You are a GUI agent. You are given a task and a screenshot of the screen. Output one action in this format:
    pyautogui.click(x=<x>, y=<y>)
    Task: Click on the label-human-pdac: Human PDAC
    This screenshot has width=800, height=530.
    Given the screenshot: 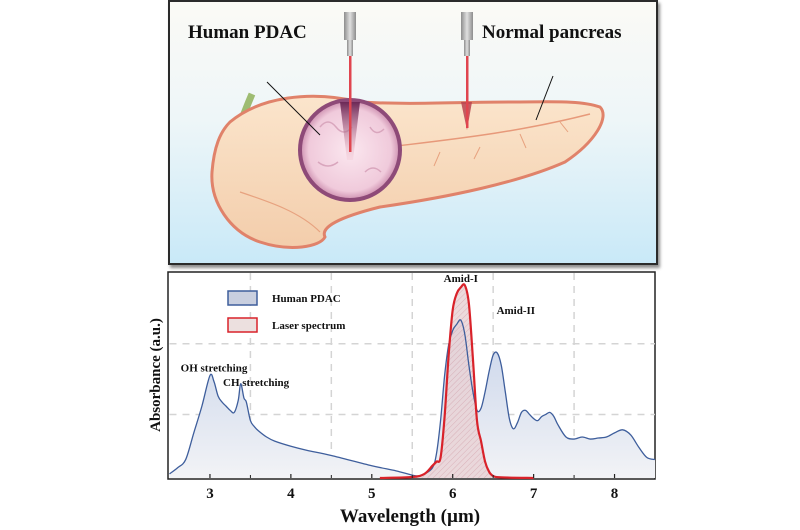 What is the action you would take?
    pyautogui.click(x=247, y=32)
    